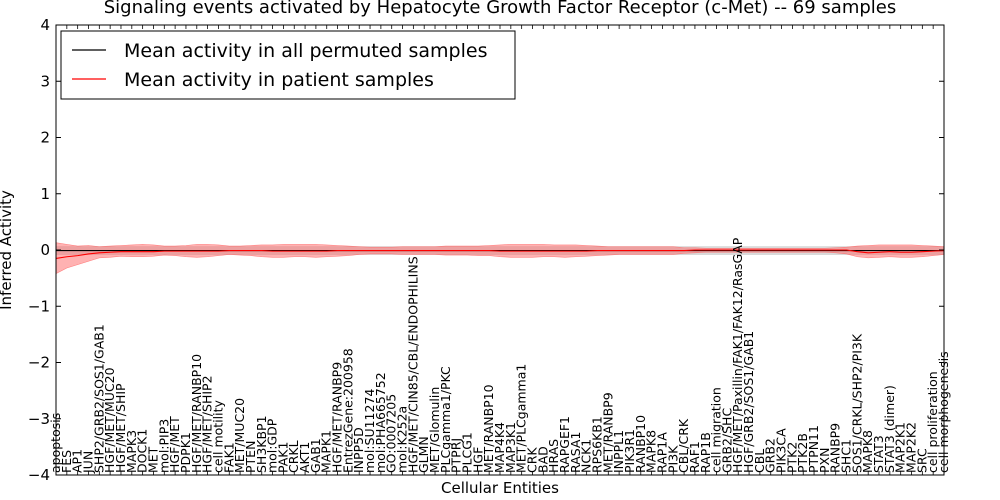 Image resolution: width=1000 pixels, height=500 pixels. What do you see at coordinates (791, 457) in the screenshot?
I see `x-tick-label: PTK2` at bounding box center [791, 457].